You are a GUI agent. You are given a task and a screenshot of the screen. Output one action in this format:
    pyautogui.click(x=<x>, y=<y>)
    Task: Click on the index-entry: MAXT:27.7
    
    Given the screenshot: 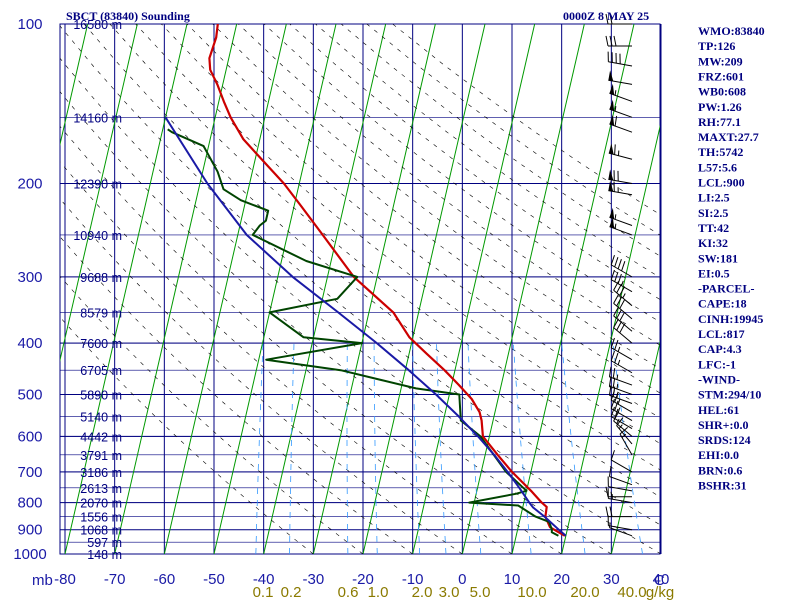 What is the action you would take?
    pyautogui.click(x=728, y=137)
    